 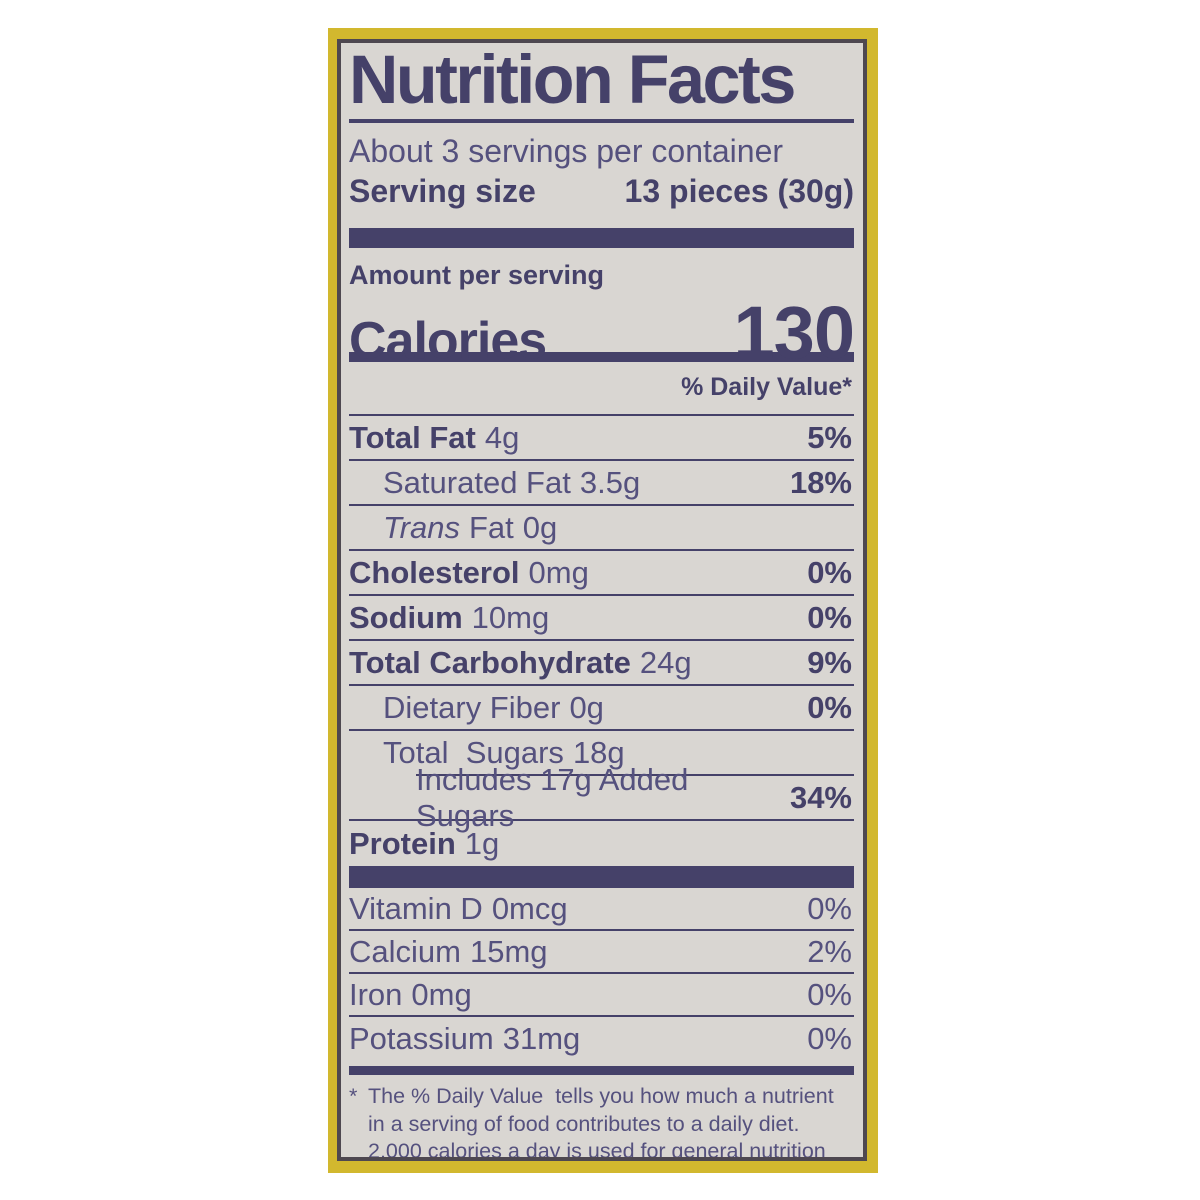 I want to click on nutrient-row-saturated-fat: Saturated Fat 3.5g 18%, so click(x=601, y=483).